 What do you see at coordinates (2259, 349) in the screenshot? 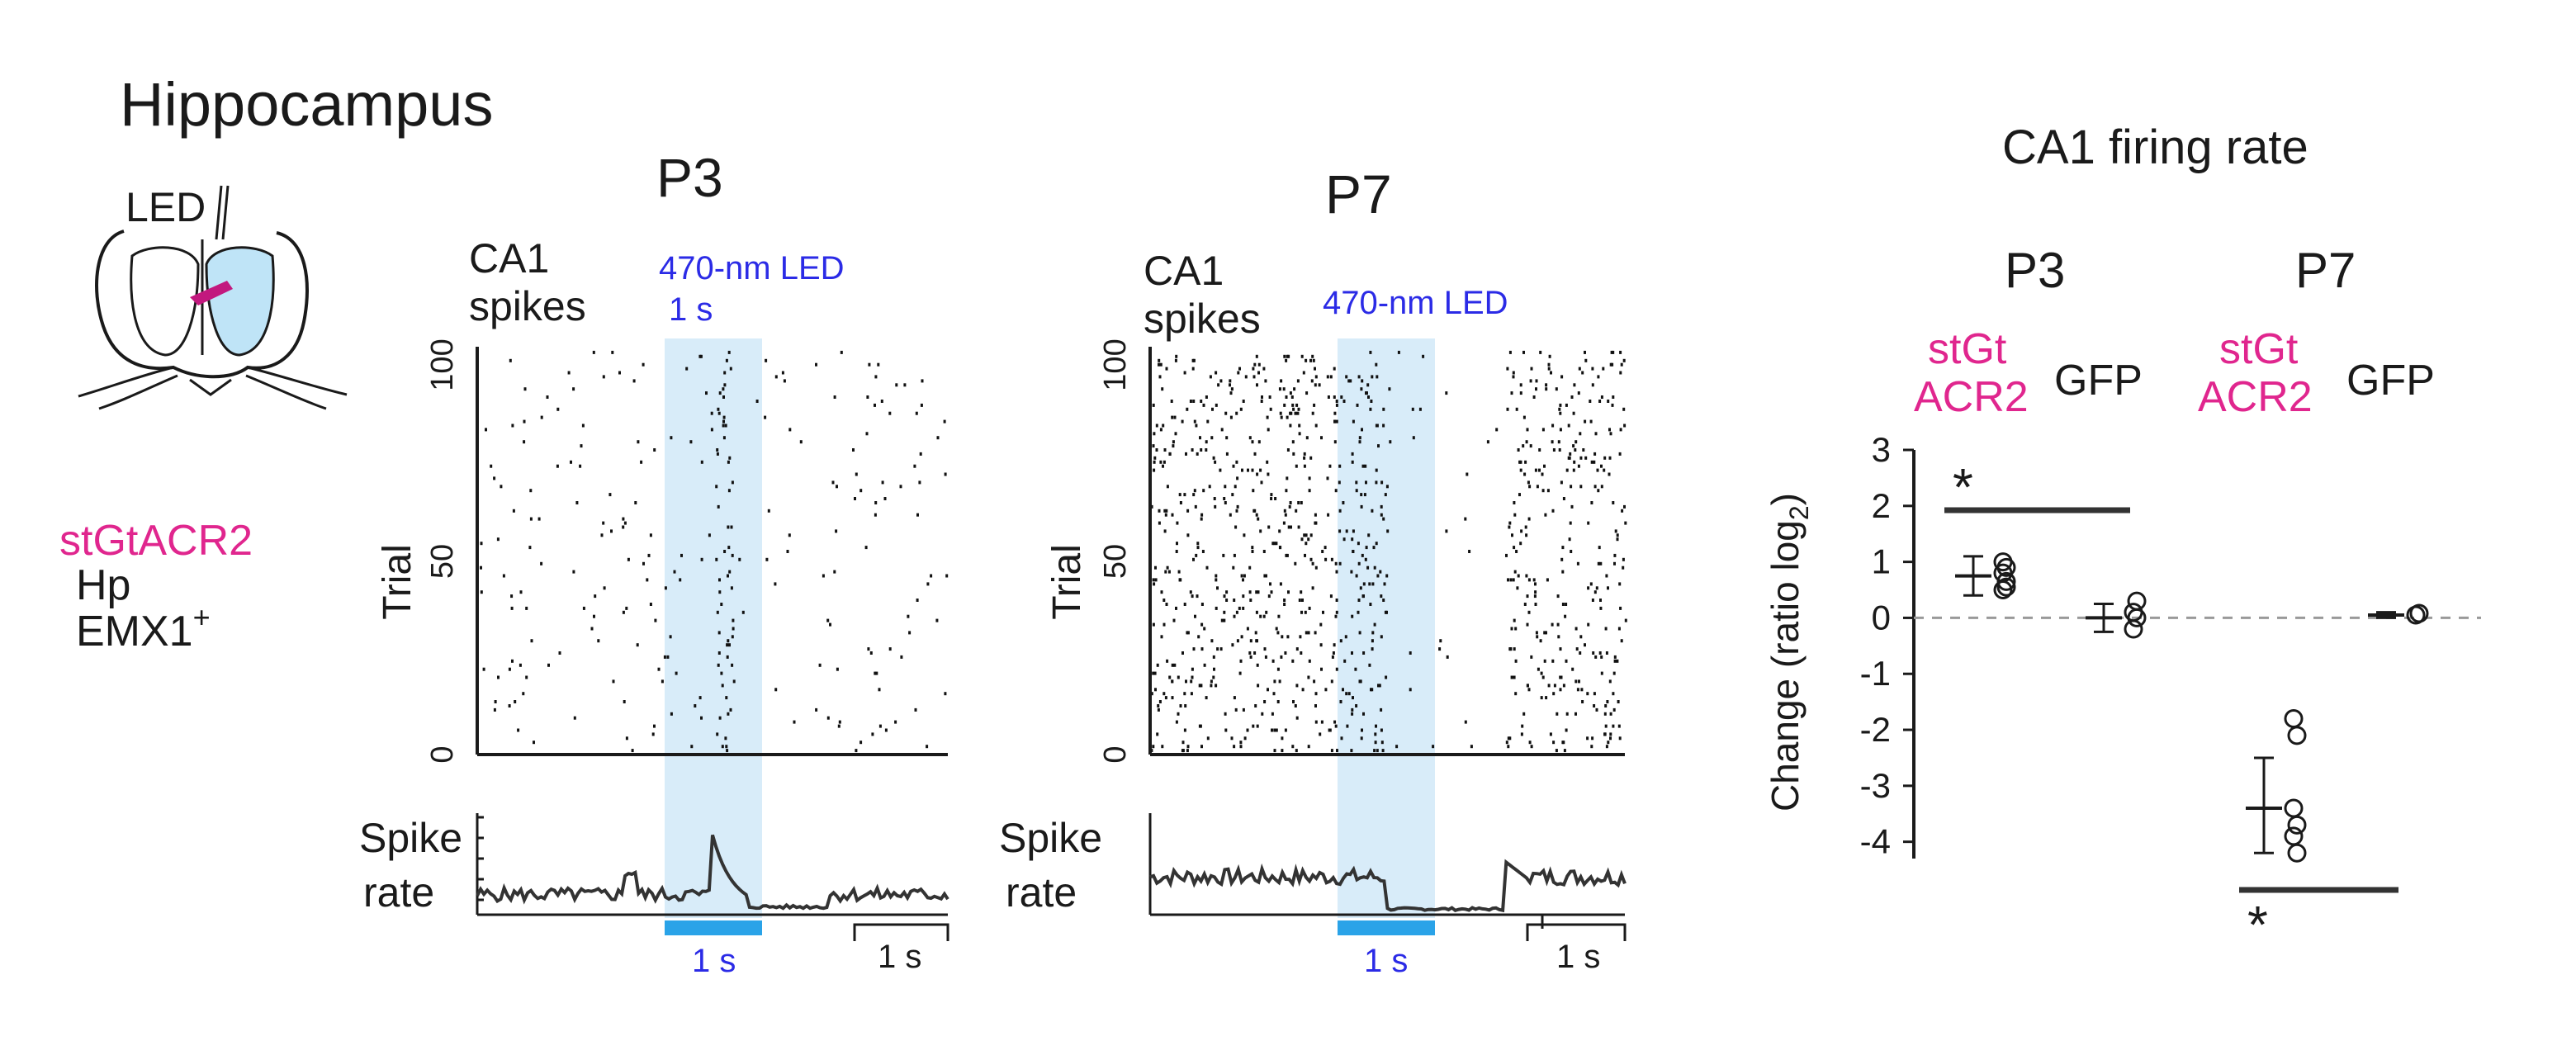
I see `cond-opsin-l1-p7: stGt` at bounding box center [2259, 349].